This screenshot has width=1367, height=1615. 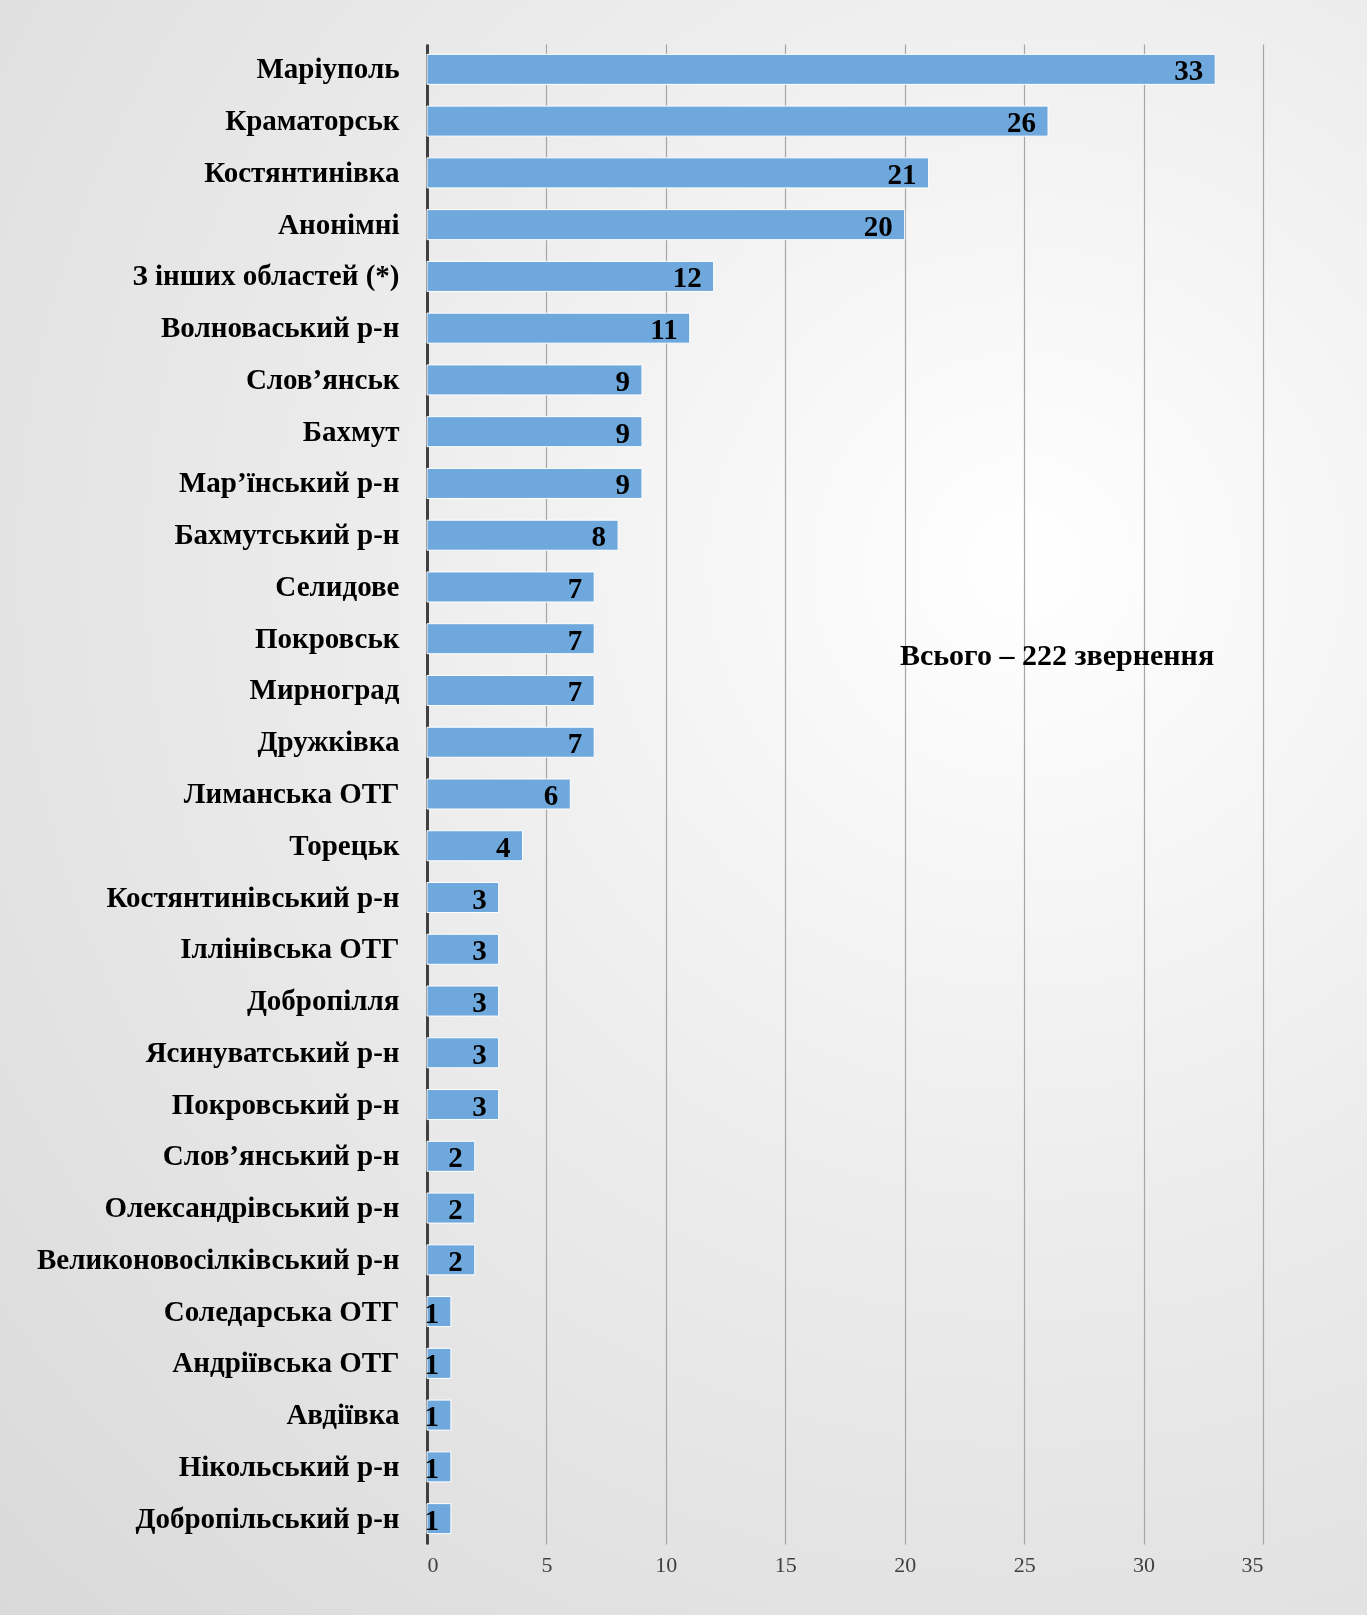 I want to click on y-tick-label: Іллінівська ОТГ, so click(x=290, y=948).